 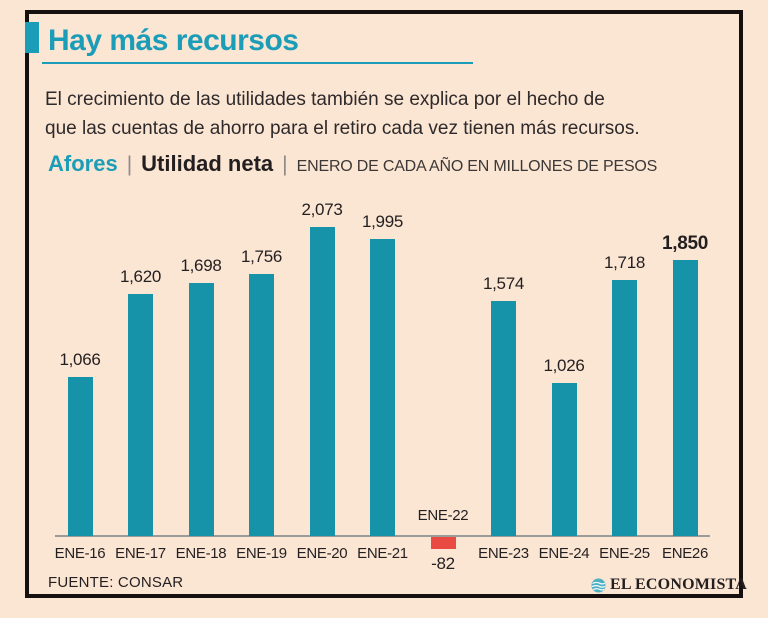 What do you see at coordinates (173, 40) in the screenshot?
I see `page-title: Hay más recursos` at bounding box center [173, 40].